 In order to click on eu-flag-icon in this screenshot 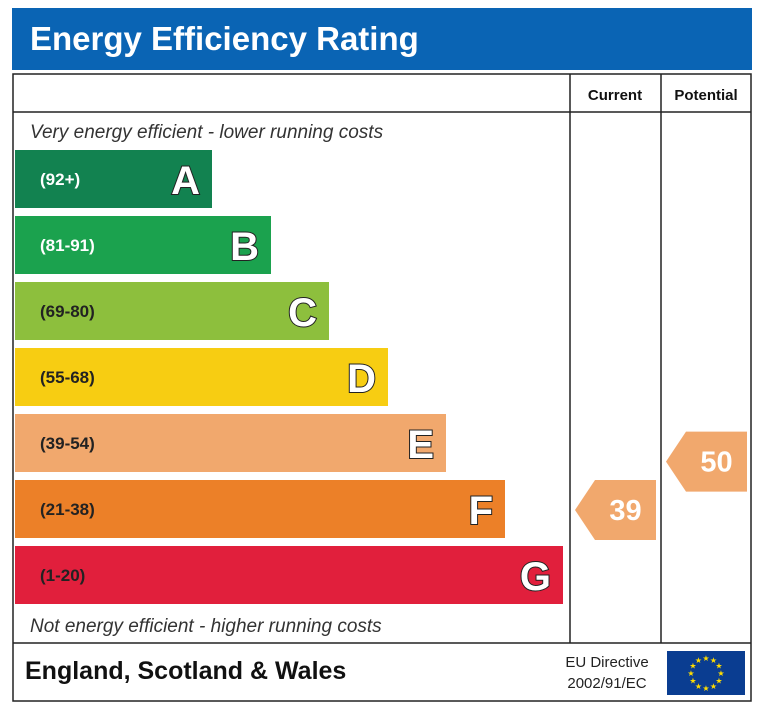, I will do `click(706, 673)`.